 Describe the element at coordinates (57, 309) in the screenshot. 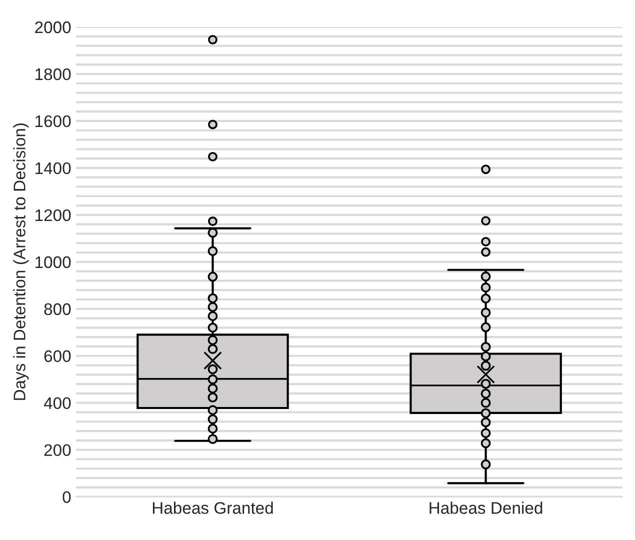

I see `y-tick-label: 800` at that location.